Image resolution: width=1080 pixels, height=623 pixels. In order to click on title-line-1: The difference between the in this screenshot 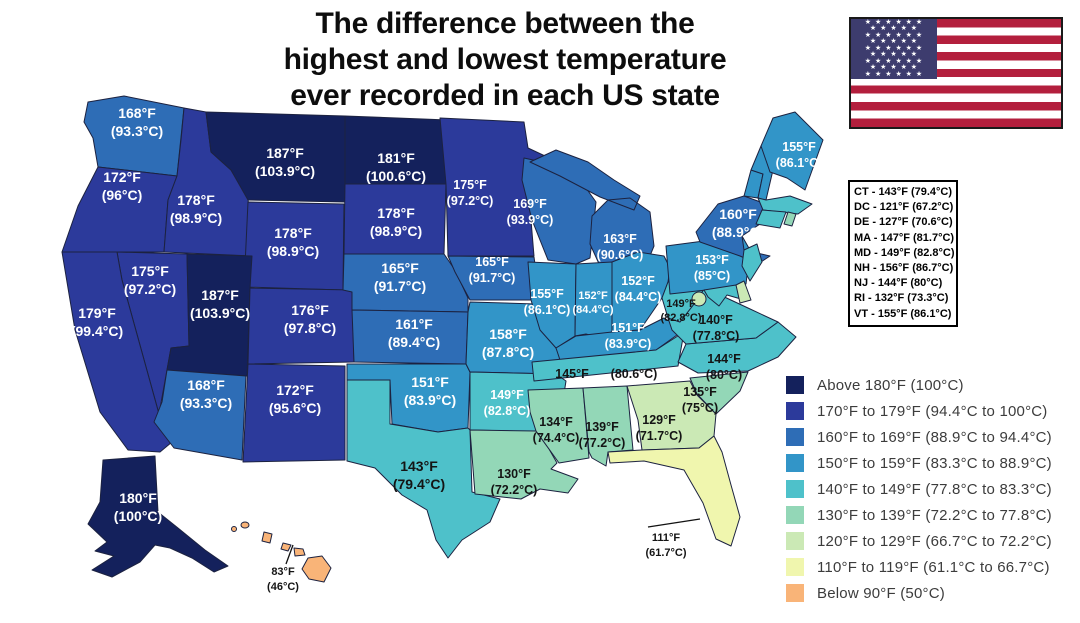, I will do `click(505, 23)`.